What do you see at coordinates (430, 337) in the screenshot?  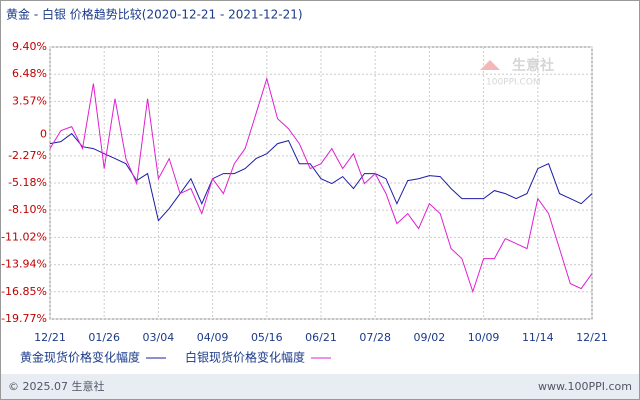 I see `x-tick-label: 09/02` at bounding box center [430, 337].